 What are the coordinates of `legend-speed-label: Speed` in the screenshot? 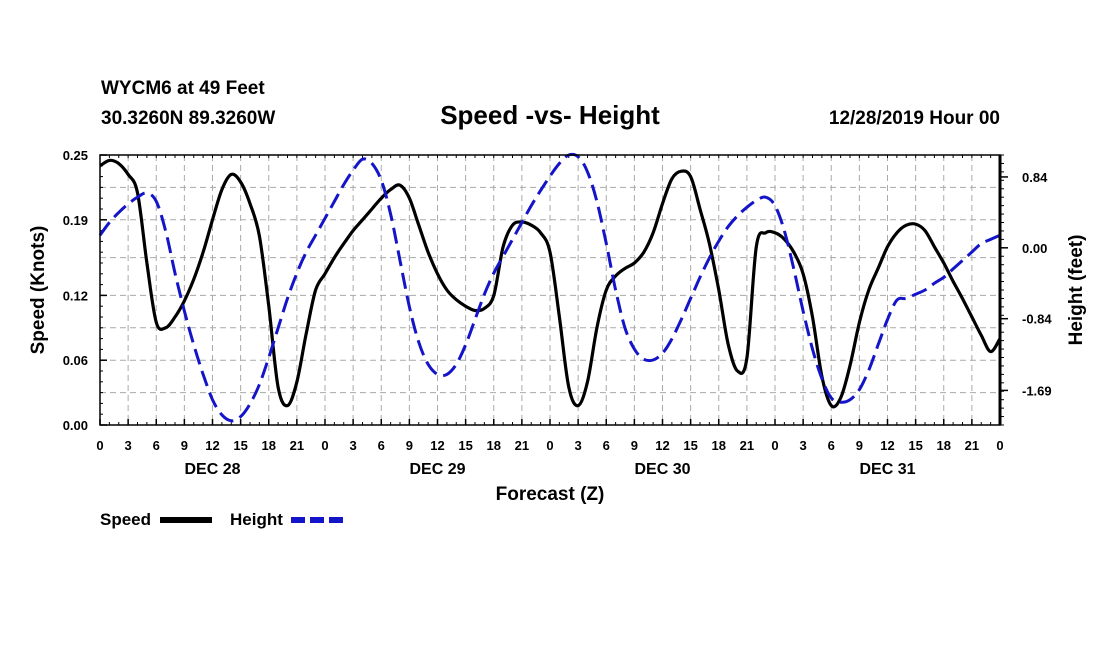 It's located at (125, 519).